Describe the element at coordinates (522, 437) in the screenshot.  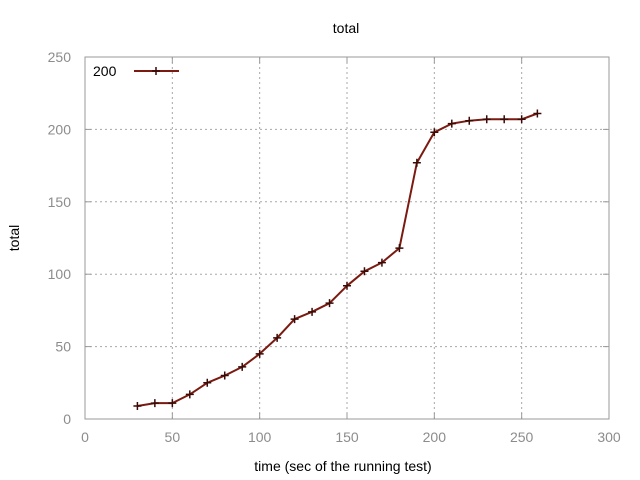
I see `x-tick-label: 250` at that location.